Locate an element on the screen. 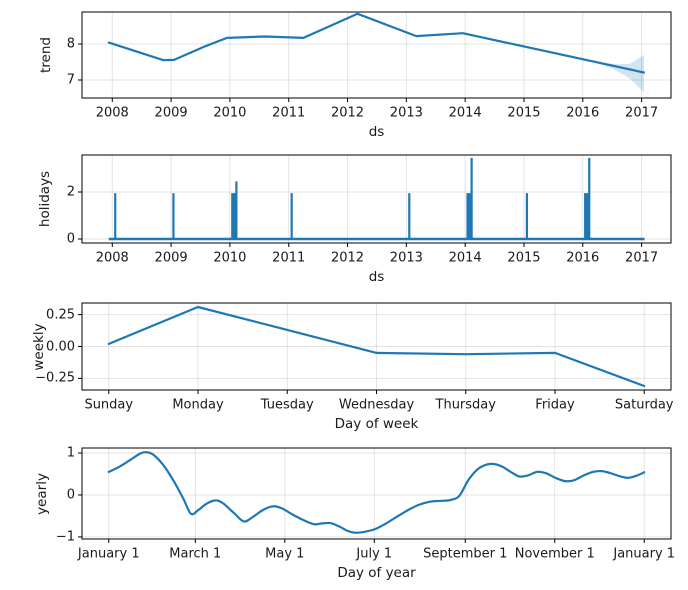 The image size is (688, 590). weekly-x-tick-label: Thursday is located at coordinates (465, 405).